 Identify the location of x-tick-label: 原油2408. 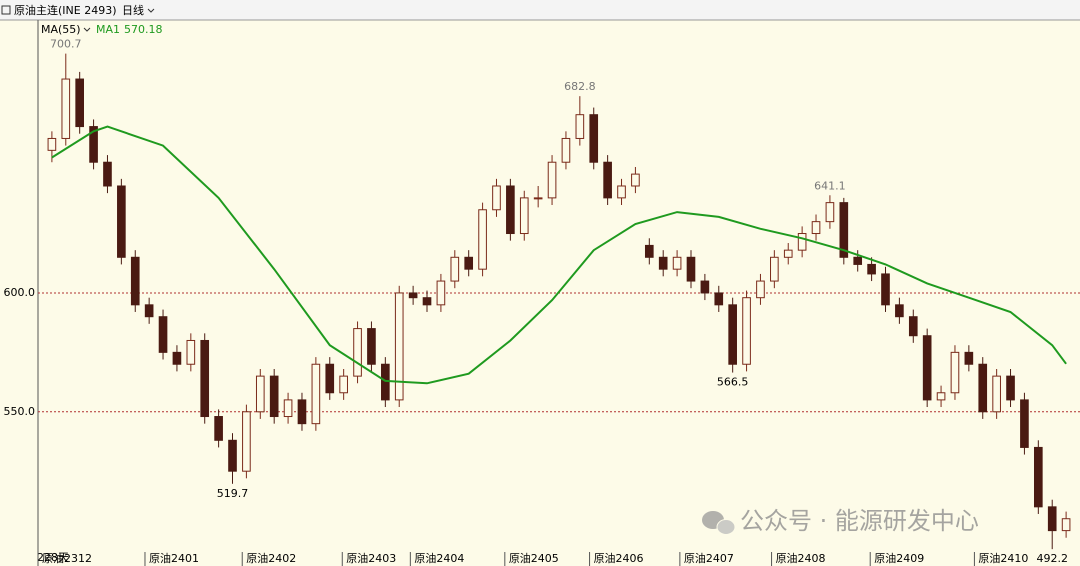
(801, 558).